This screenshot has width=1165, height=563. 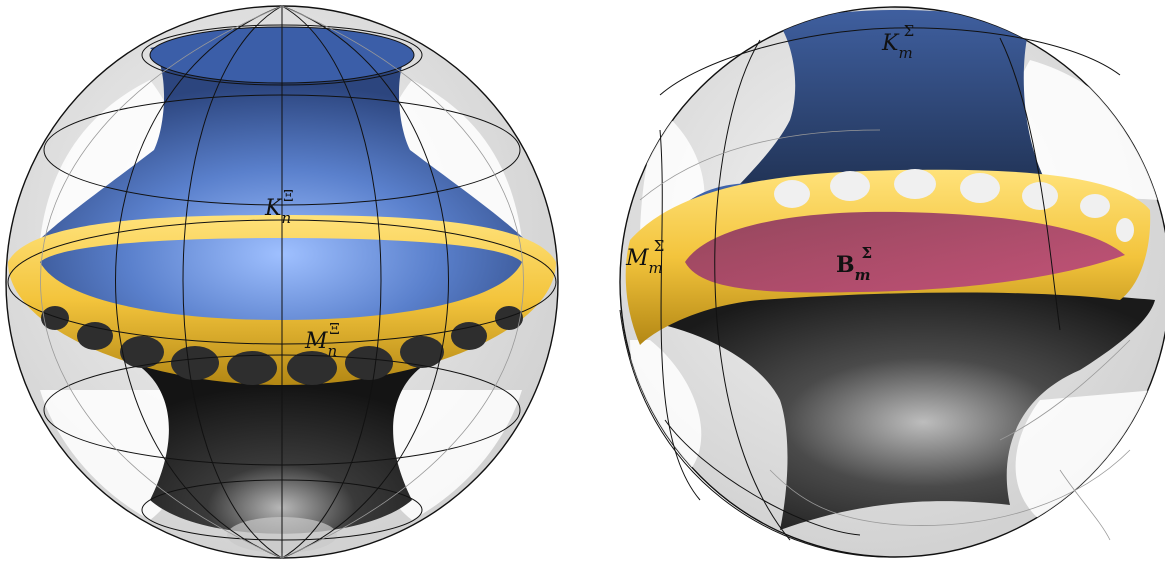 I want to click on right-lobe-lower-right, so click(x=1085, y=455).